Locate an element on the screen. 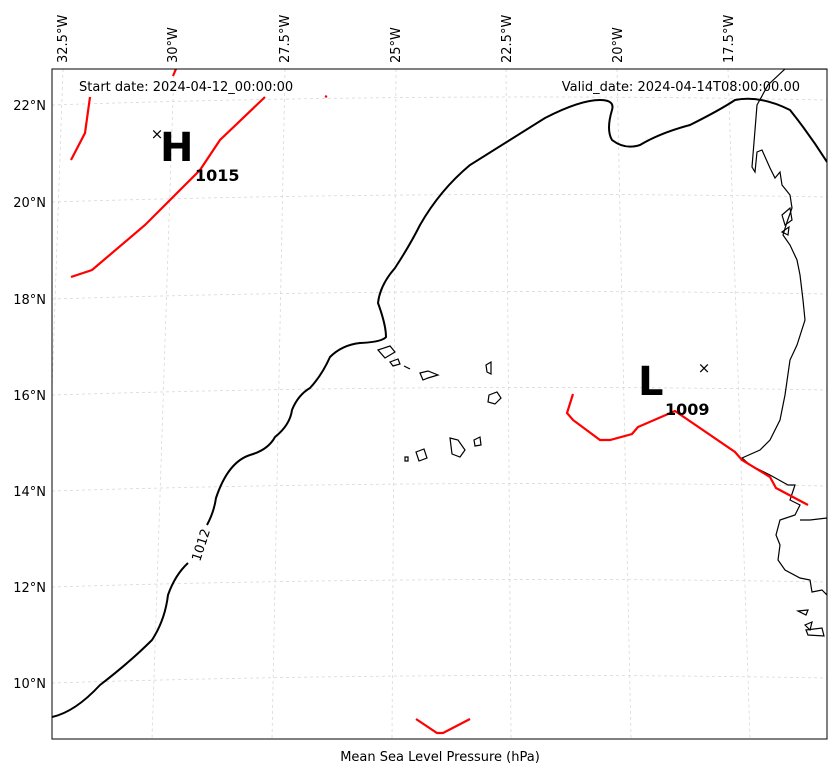 This screenshot has height=783, width=837. lat-label: 12°N is located at coordinates (29, 588).